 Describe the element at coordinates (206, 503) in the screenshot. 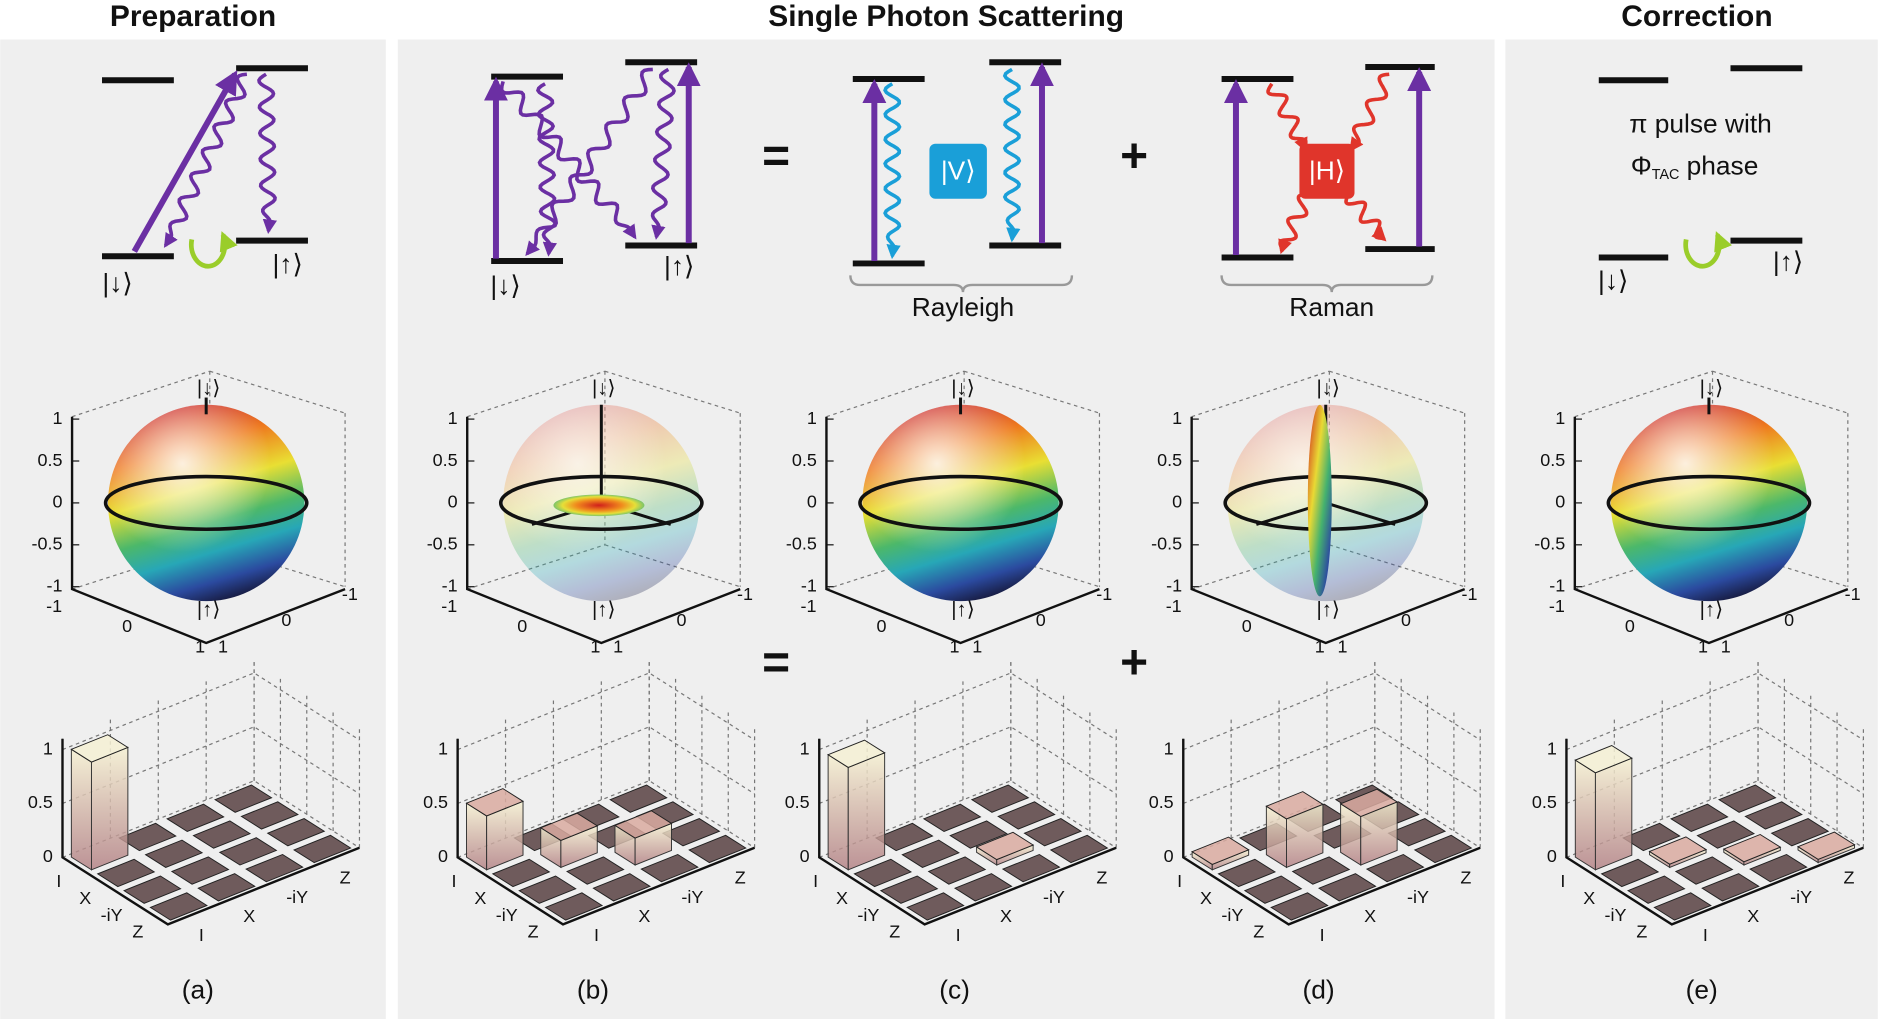

I see `highlight` at that location.